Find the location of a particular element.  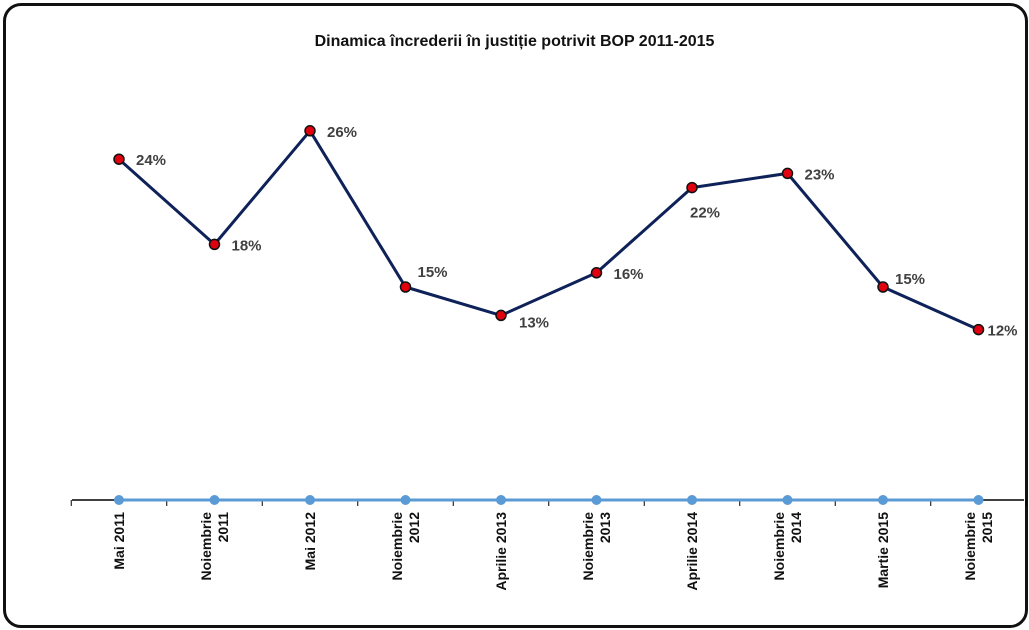

data-label: 16% is located at coordinates (629, 274).